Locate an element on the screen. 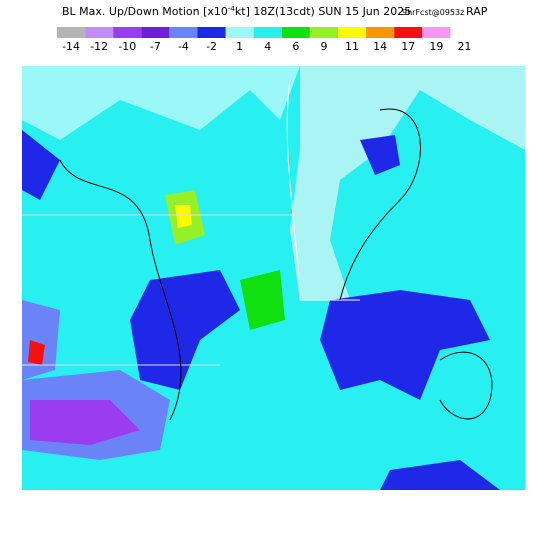 This screenshot has width=548, height=548. model-label: RAP is located at coordinates (477, 11).